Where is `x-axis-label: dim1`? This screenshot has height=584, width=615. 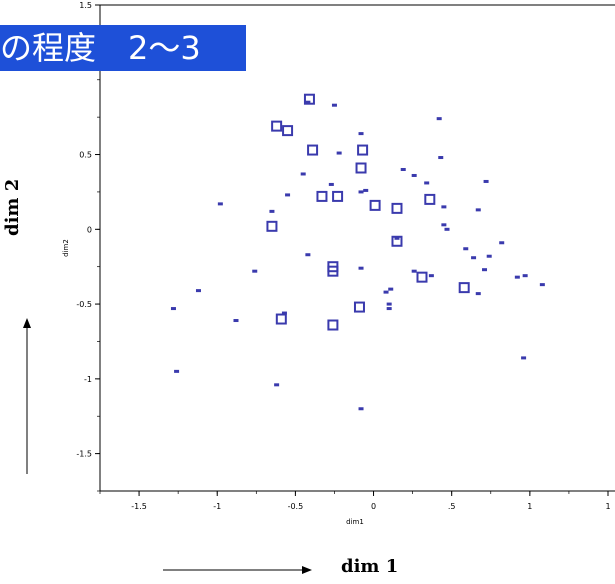 x-axis-label: dim1 is located at coordinates (355, 522).